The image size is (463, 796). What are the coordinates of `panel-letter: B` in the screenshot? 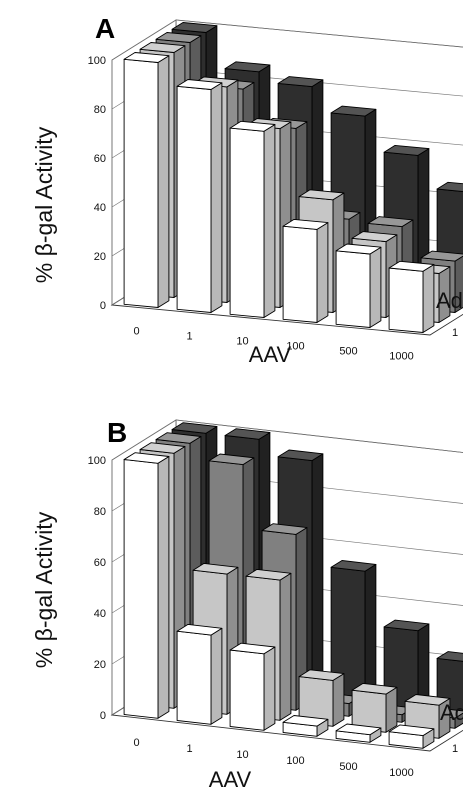 It's located at (117, 432).